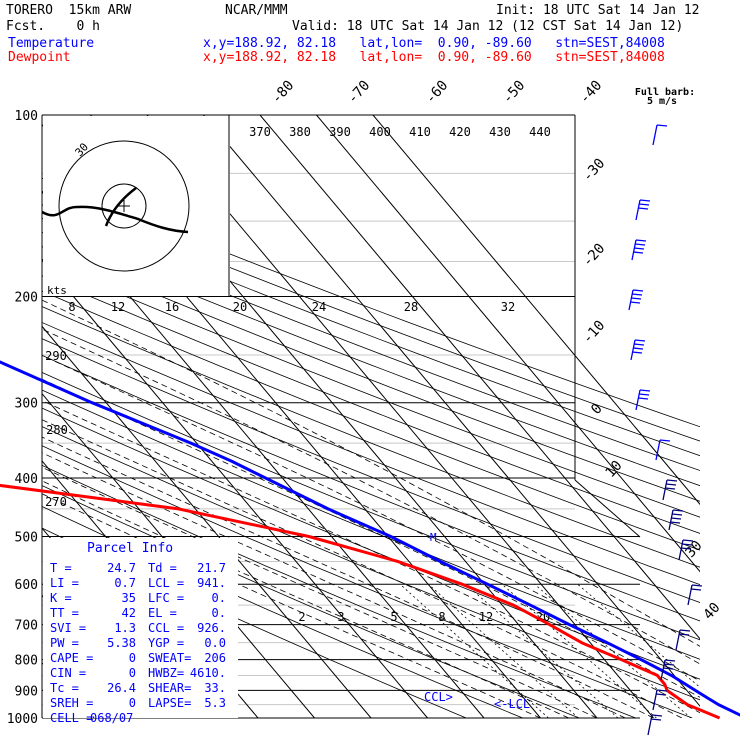 Image resolution: width=740 pixels, height=740 pixels. Describe the element at coordinates (508, 307) in the screenshot. I see `height-label: 32` at that location.